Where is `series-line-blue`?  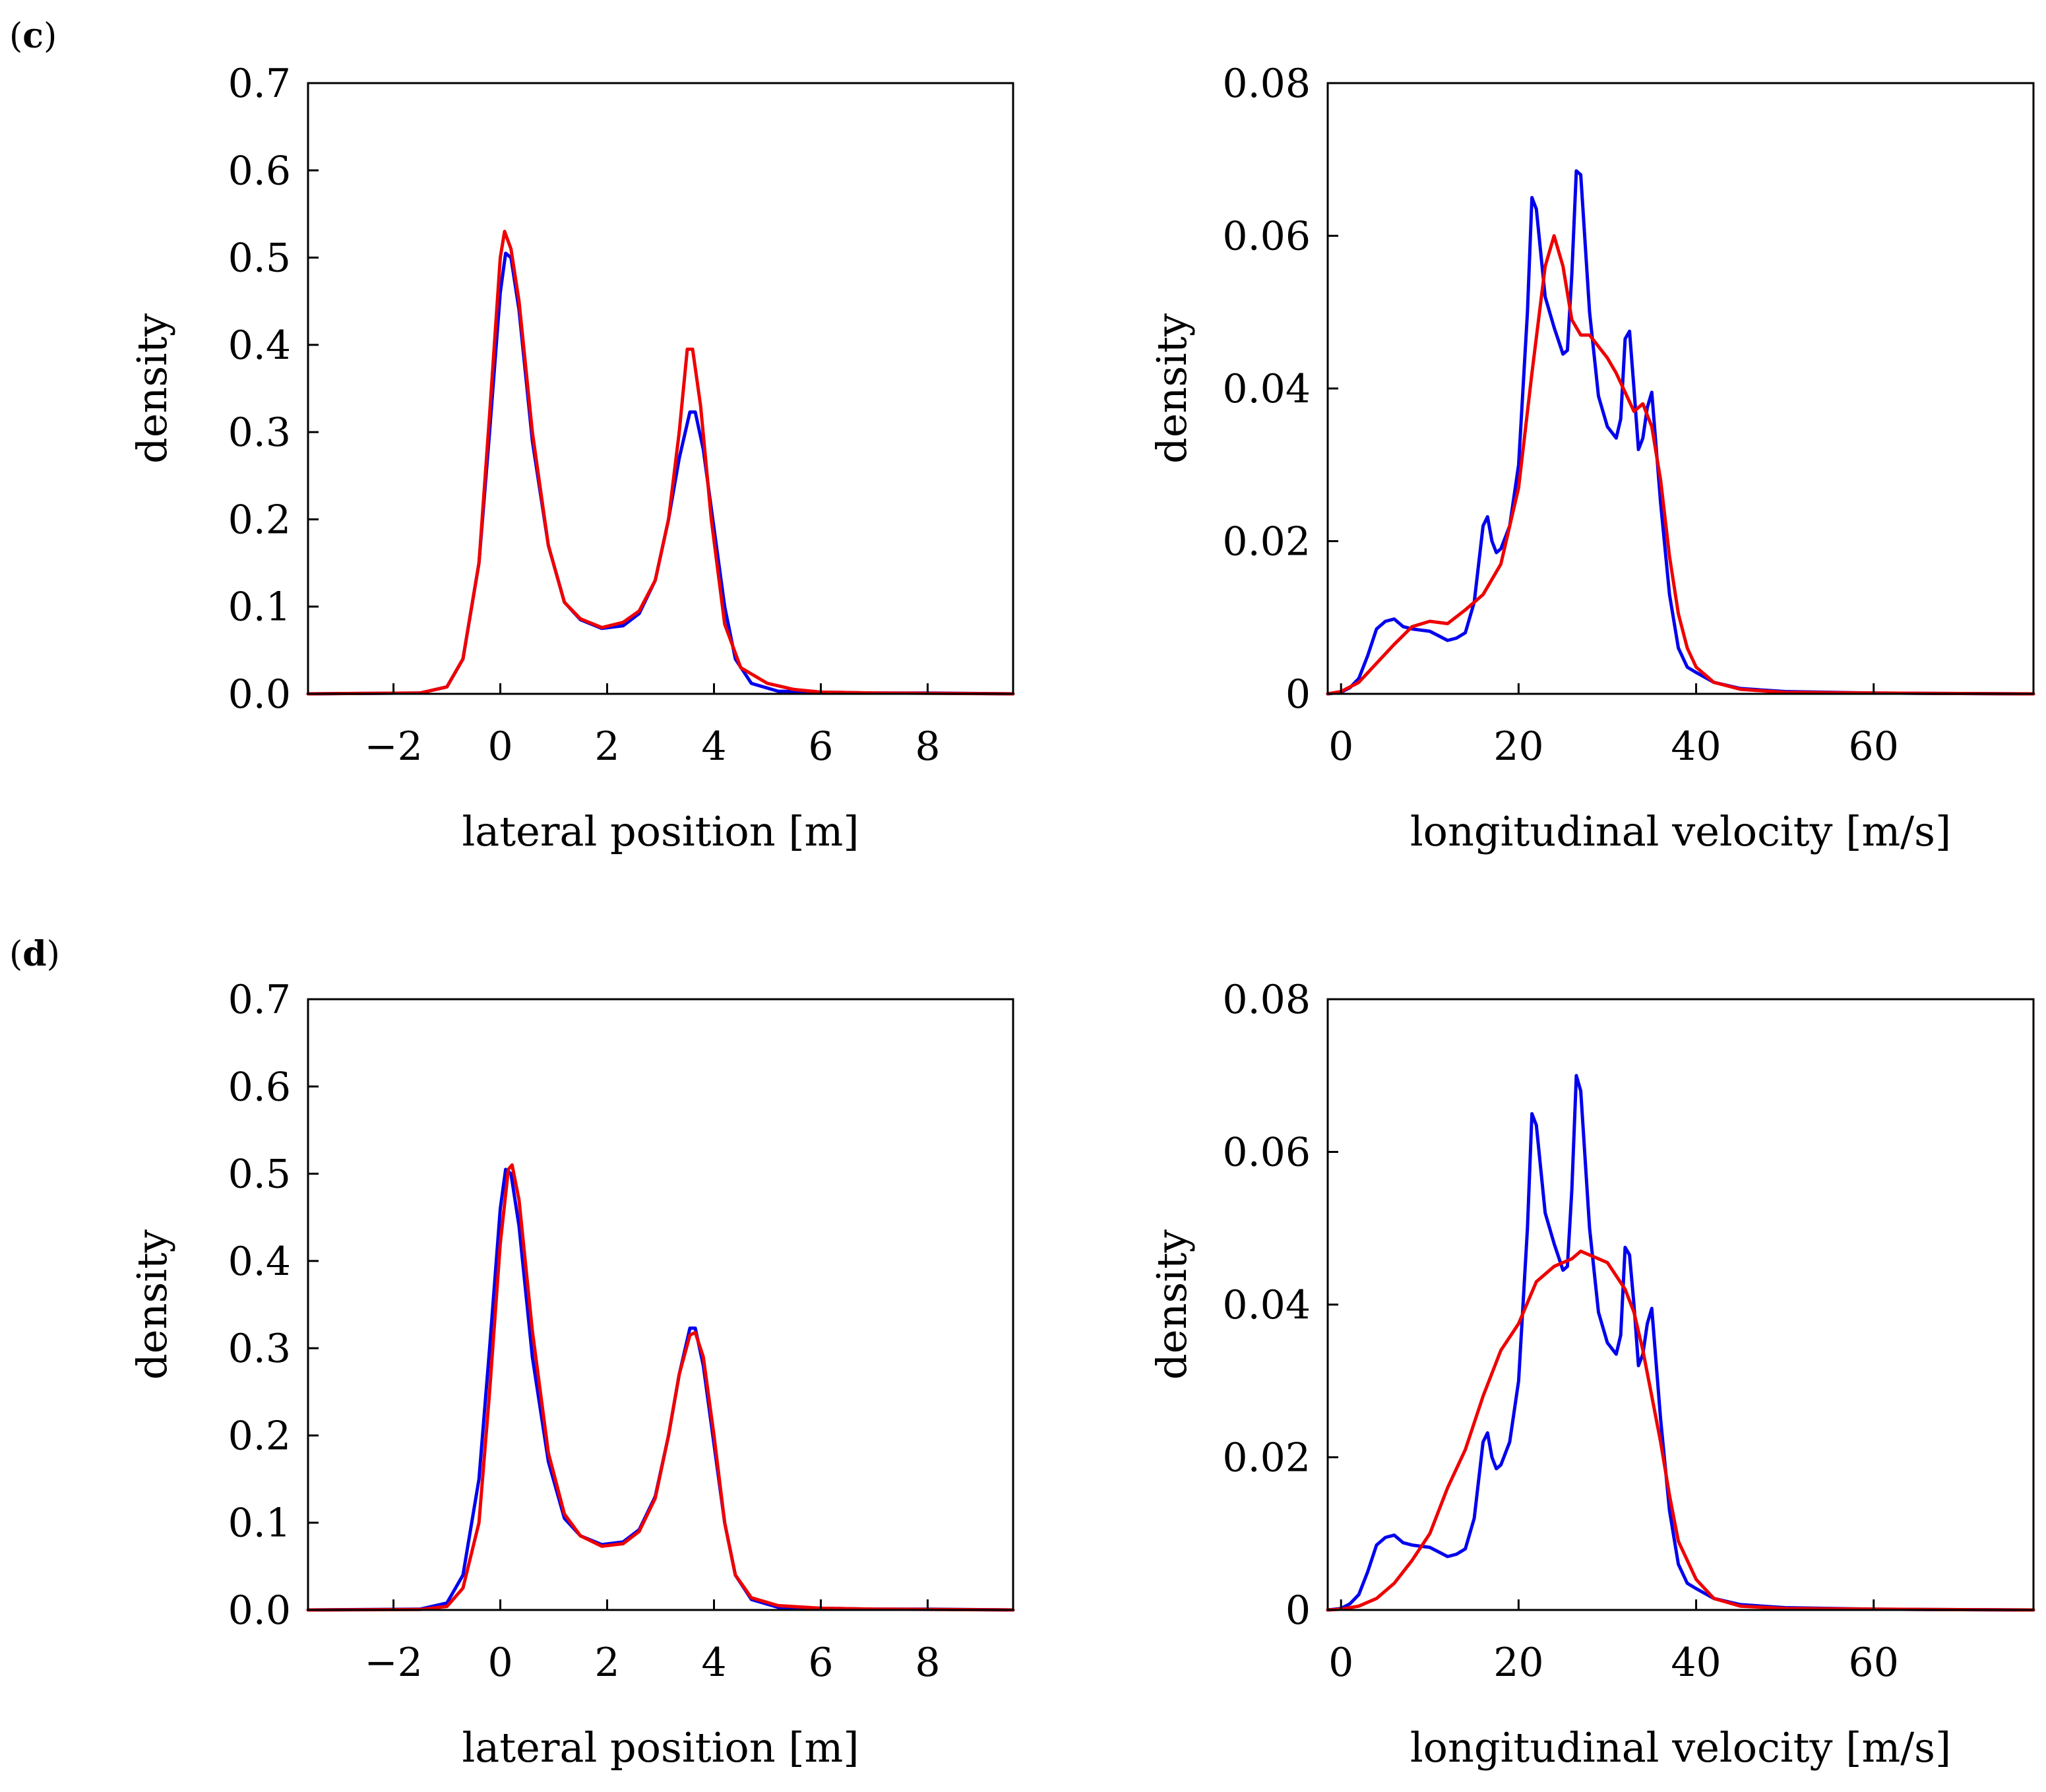 series-line-blue is located at coordinates (1680, 1343).